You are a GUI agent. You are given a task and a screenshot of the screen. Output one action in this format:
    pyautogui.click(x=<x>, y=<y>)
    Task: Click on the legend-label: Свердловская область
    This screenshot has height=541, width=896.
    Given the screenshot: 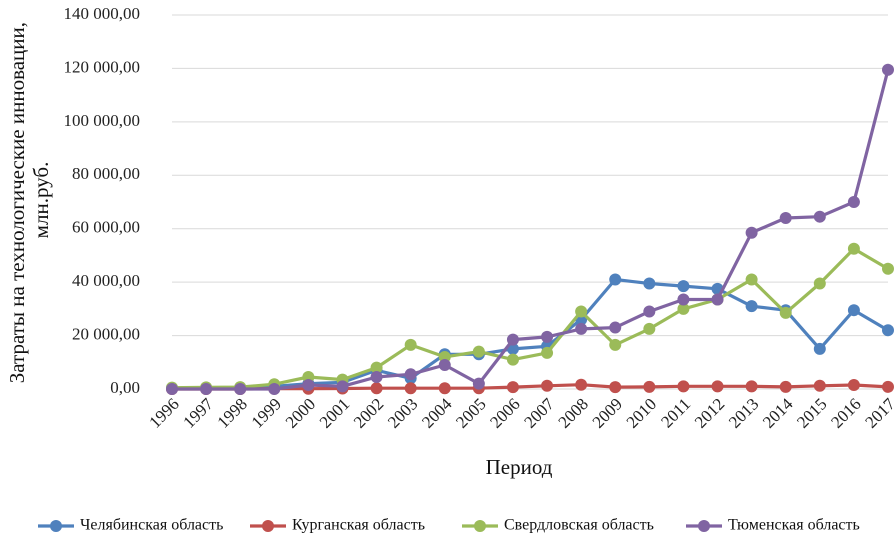 What is the action you would take?
    pyautogui.click(x=579, y=525)
    